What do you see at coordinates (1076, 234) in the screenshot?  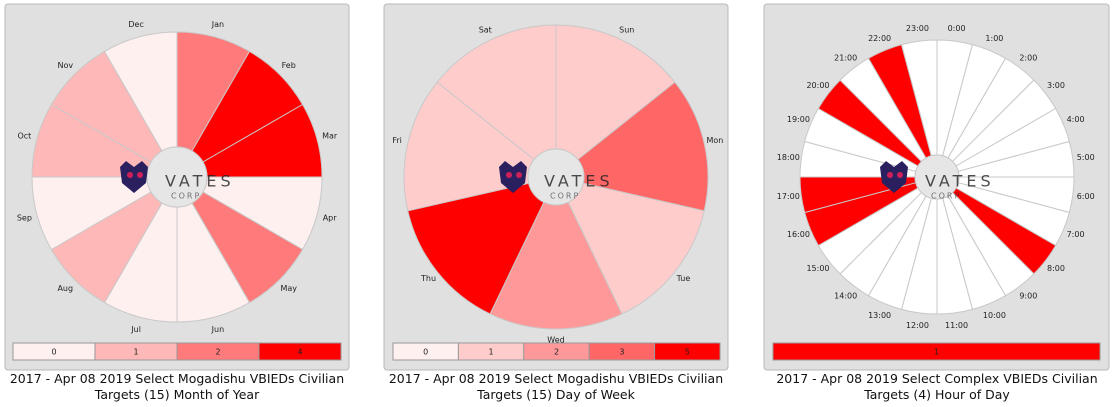 I see `category-label: 7:00` at bounding box center [1076, 234].